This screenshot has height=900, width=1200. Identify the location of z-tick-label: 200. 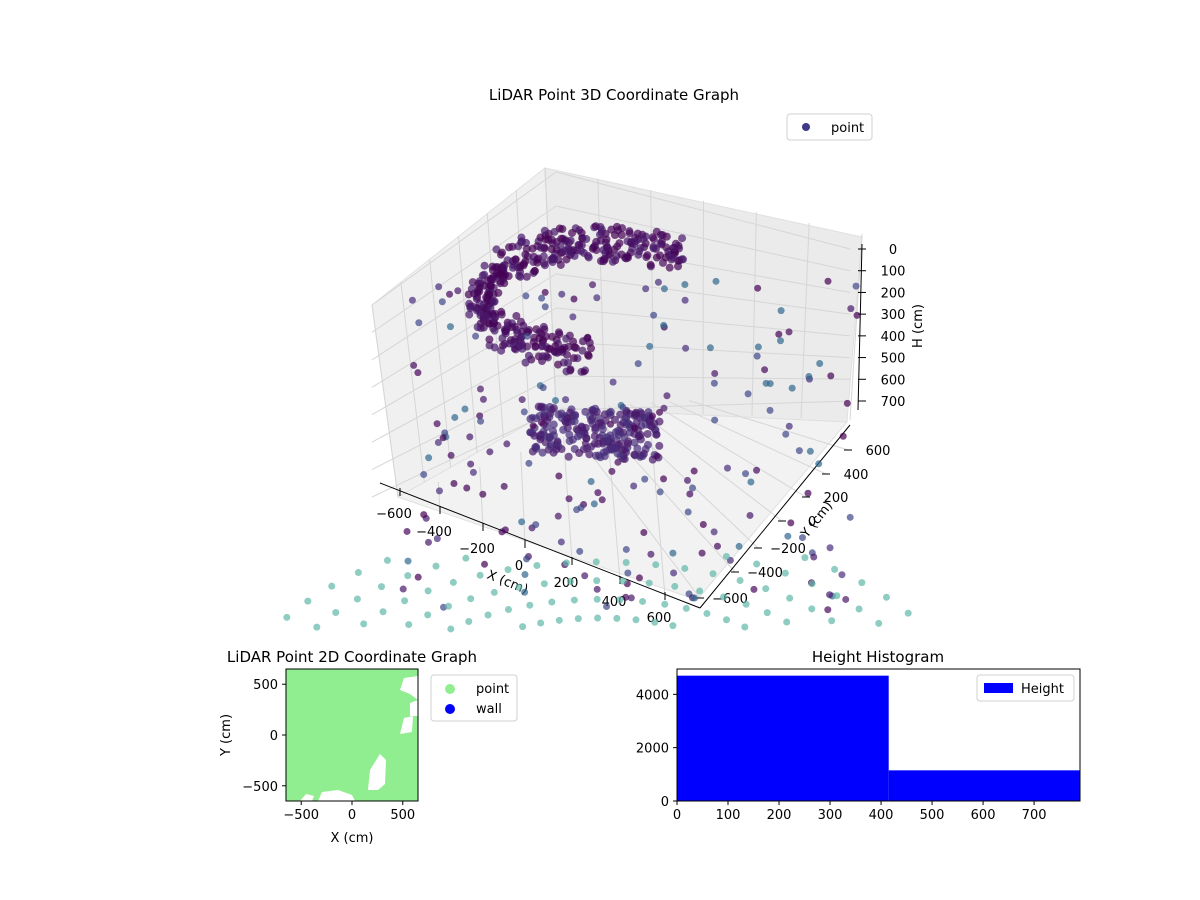
(893, 293).